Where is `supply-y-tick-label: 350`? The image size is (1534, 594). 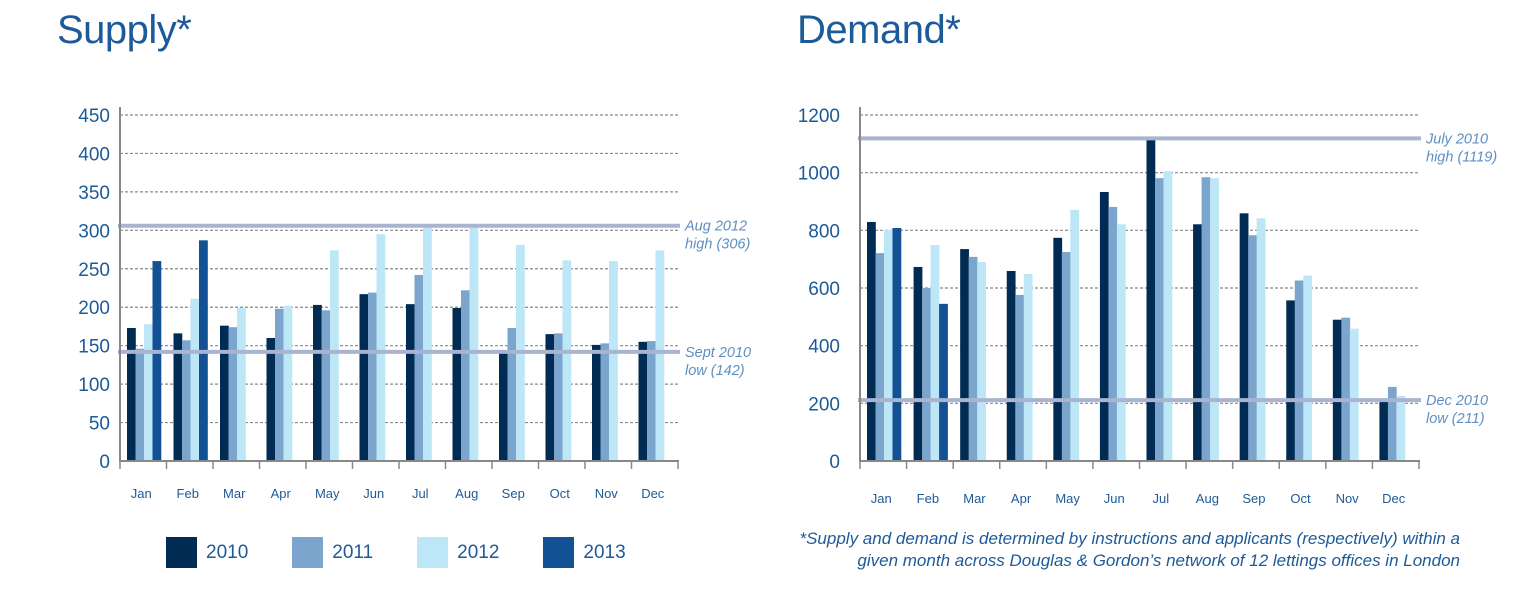
supply-y-tick-label: 350 is located at coordinates (94, 193).